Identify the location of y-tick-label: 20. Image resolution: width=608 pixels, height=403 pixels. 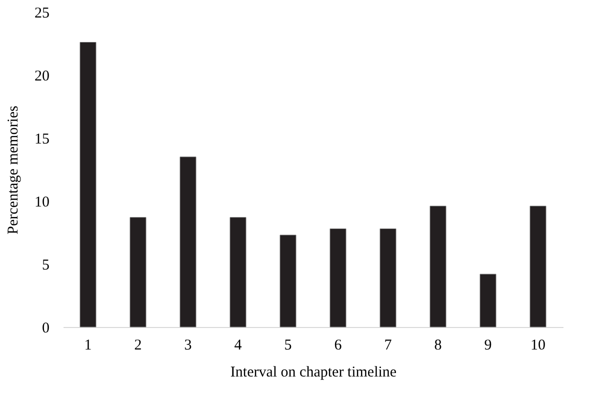
(42, 76).